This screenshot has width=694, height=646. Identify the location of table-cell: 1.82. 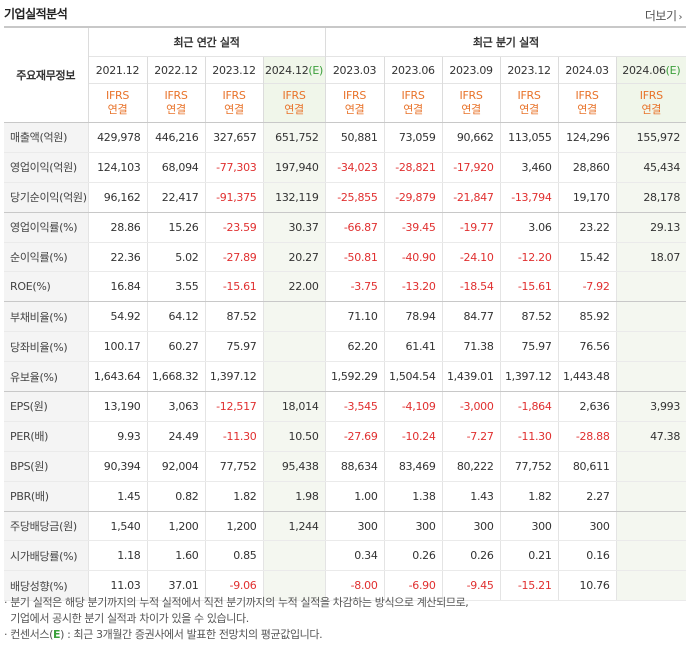
(233, 496).